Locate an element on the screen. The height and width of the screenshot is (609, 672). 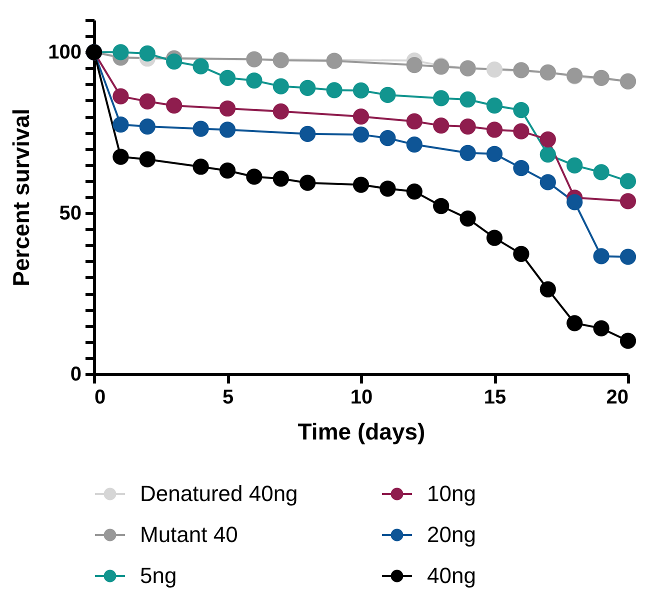
y-tick-label: 100 is located at coordinates (65, 53).